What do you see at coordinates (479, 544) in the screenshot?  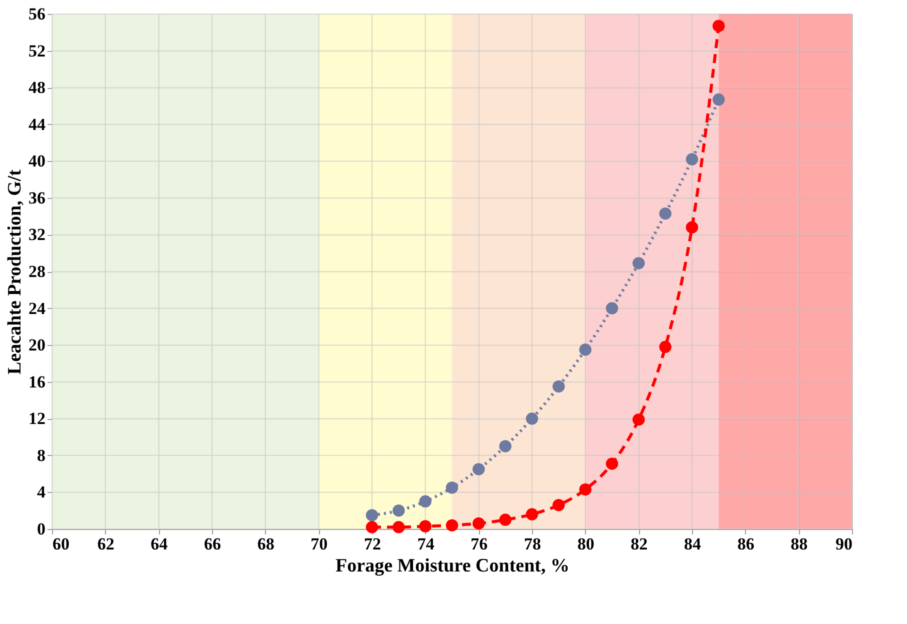 I see `x-tick-label: 76` at bounding box center [479, 544].